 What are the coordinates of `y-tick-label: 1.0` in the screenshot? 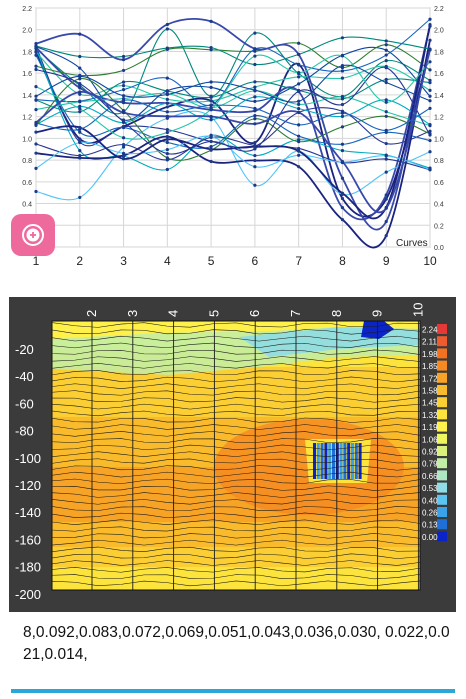 It's located at (27, 139).